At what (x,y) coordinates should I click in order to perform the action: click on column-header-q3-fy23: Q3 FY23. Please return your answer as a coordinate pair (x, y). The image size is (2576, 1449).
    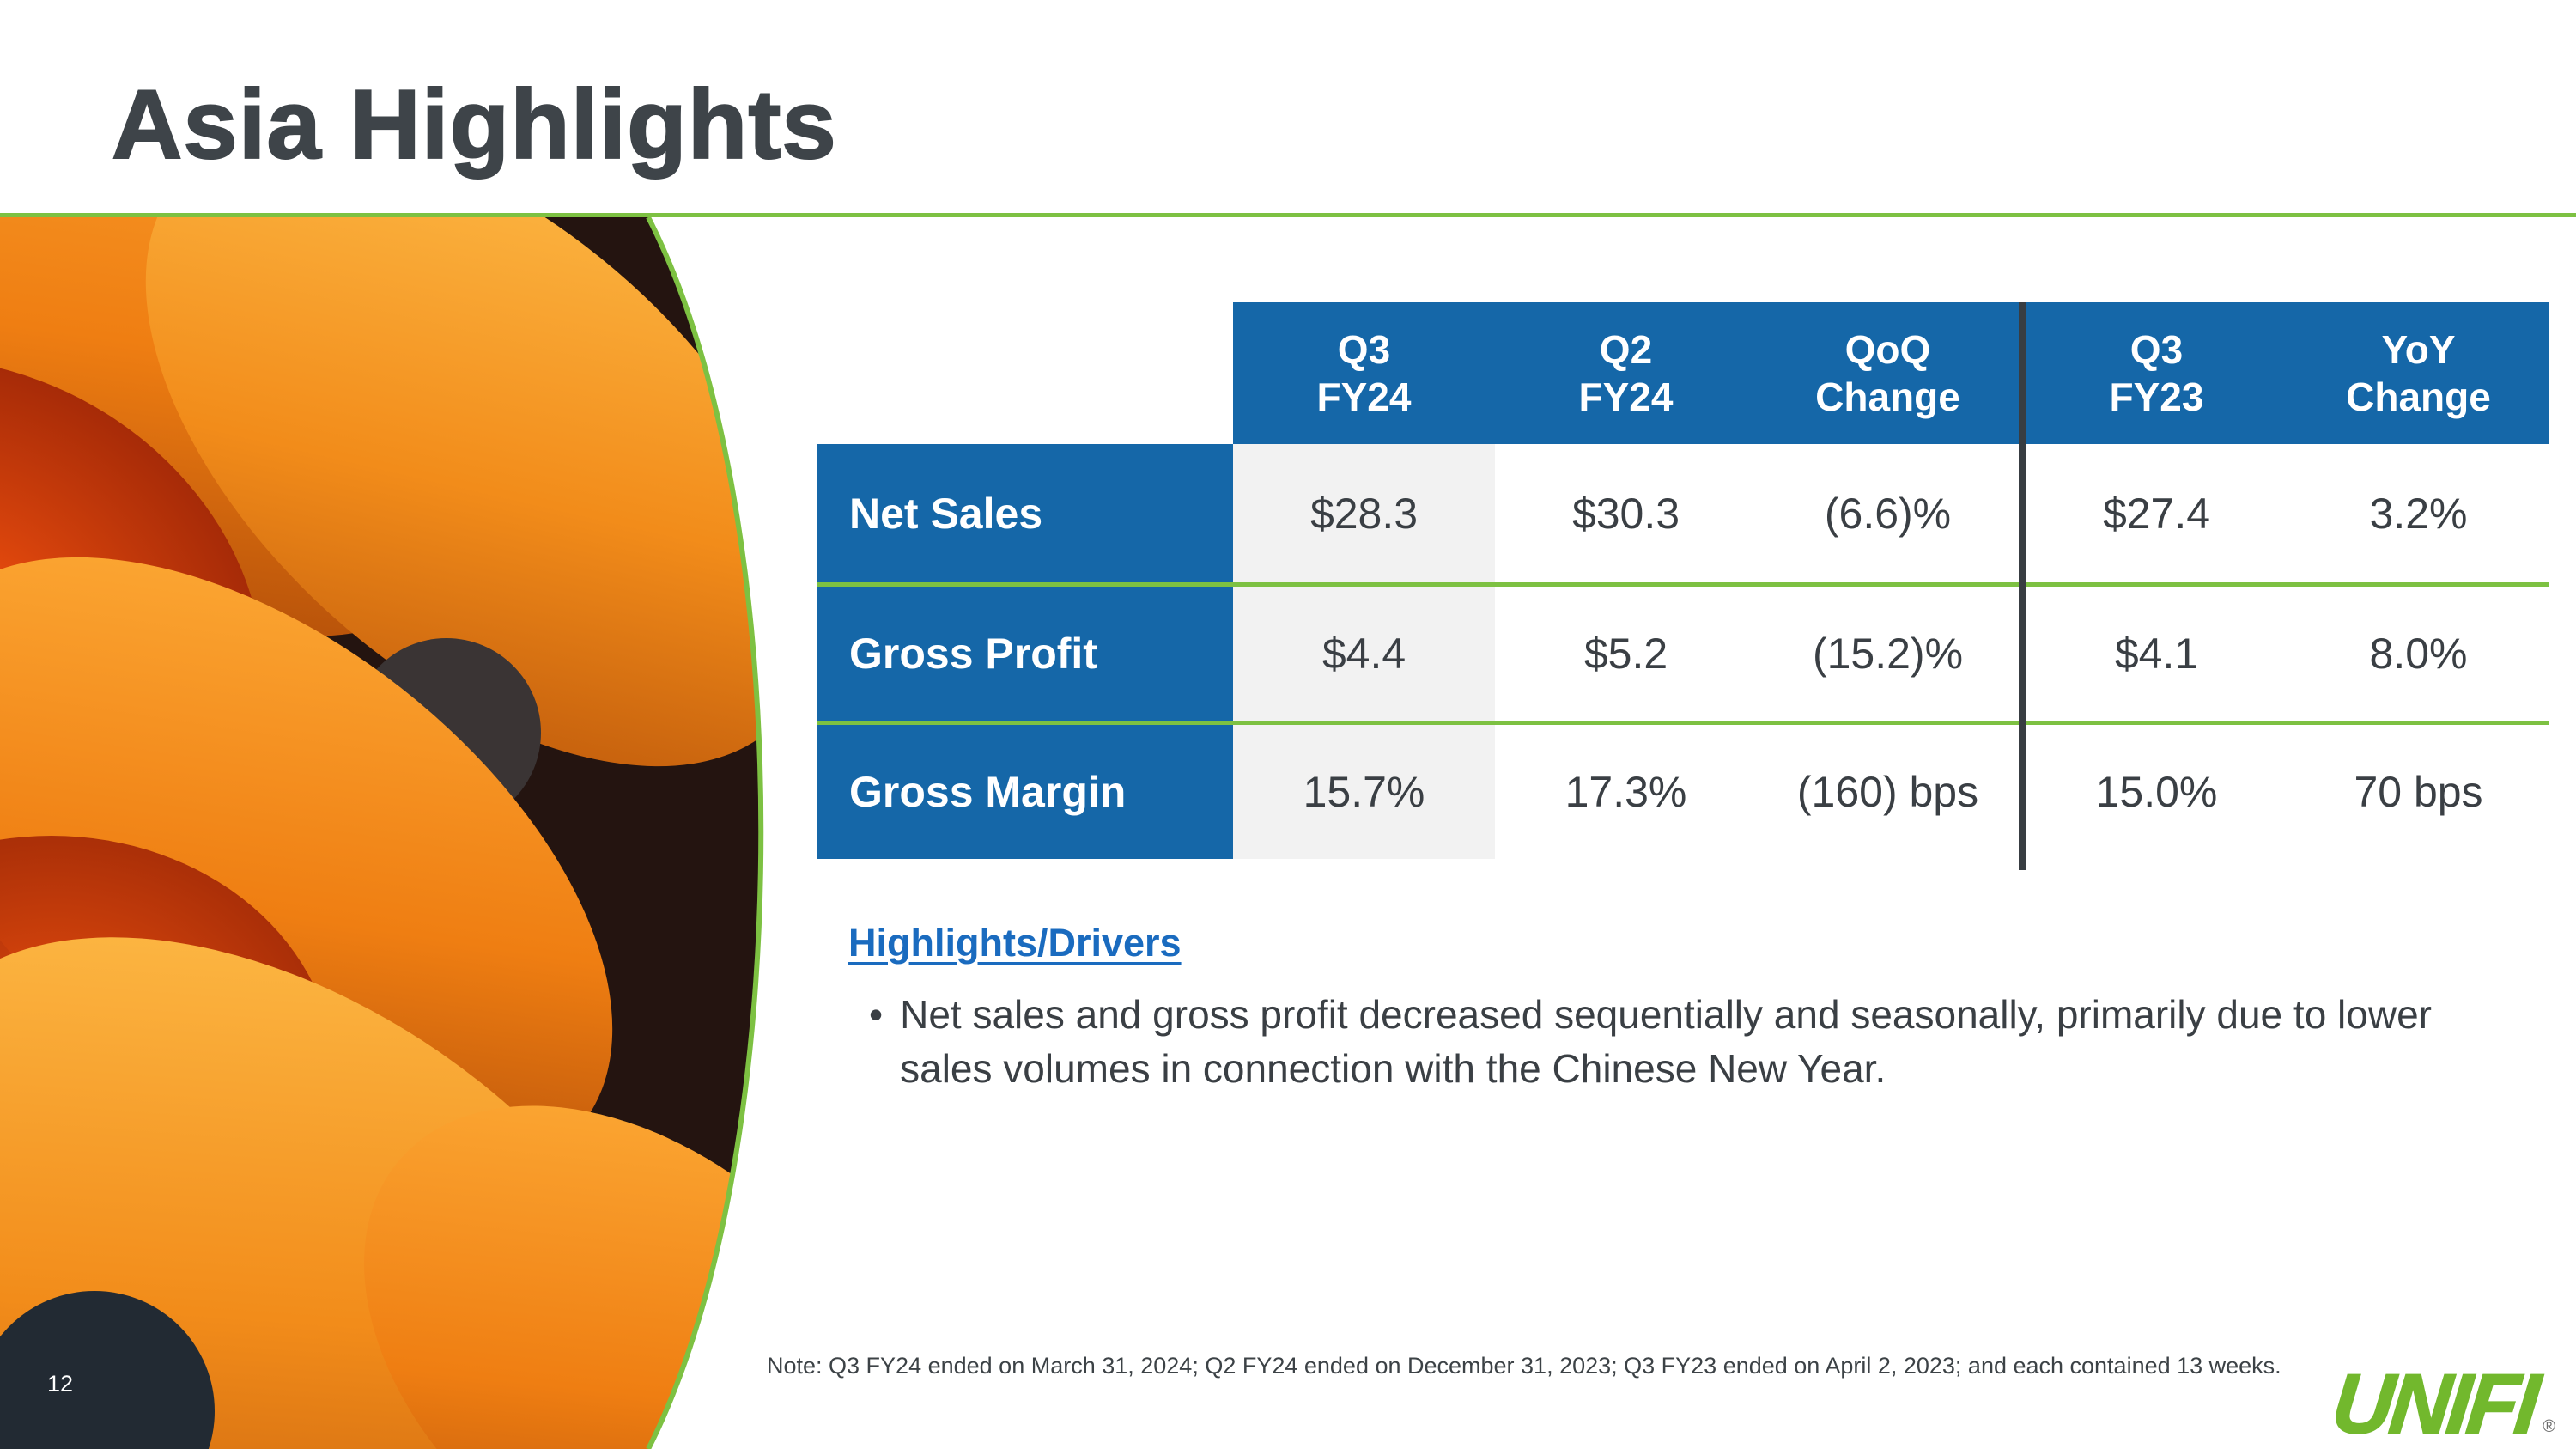
    Looking at the image, I should click on (2156, 373).